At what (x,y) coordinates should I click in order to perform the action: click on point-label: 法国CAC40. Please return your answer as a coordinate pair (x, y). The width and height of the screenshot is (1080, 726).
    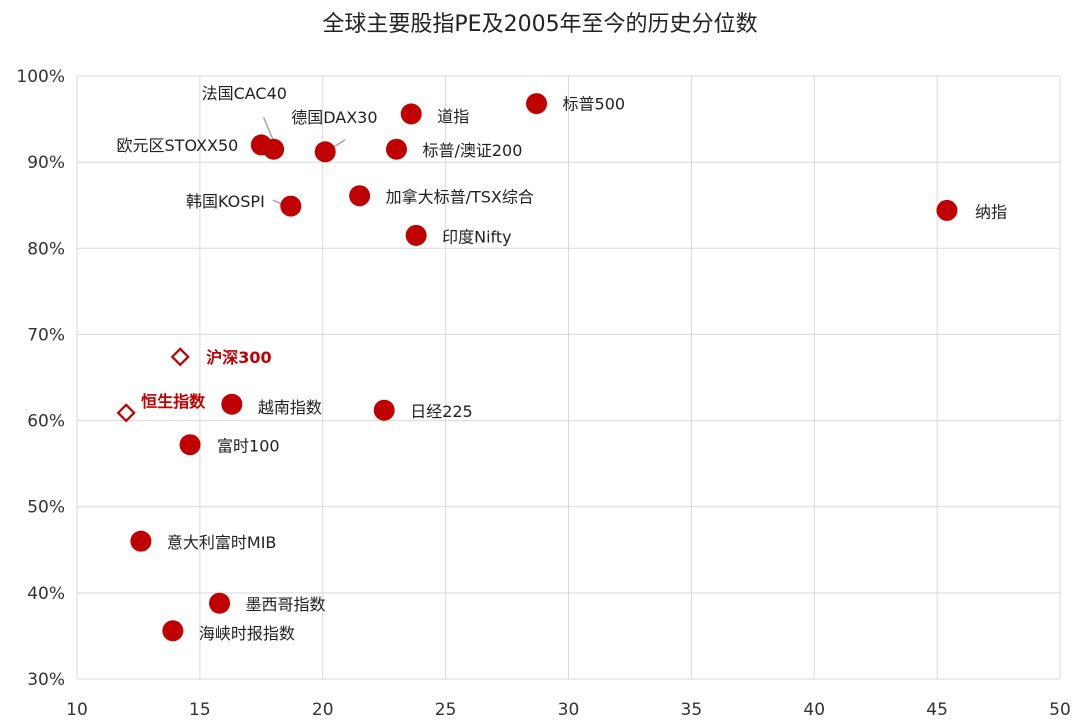
    Looking at the image, I should click on (244, 93).